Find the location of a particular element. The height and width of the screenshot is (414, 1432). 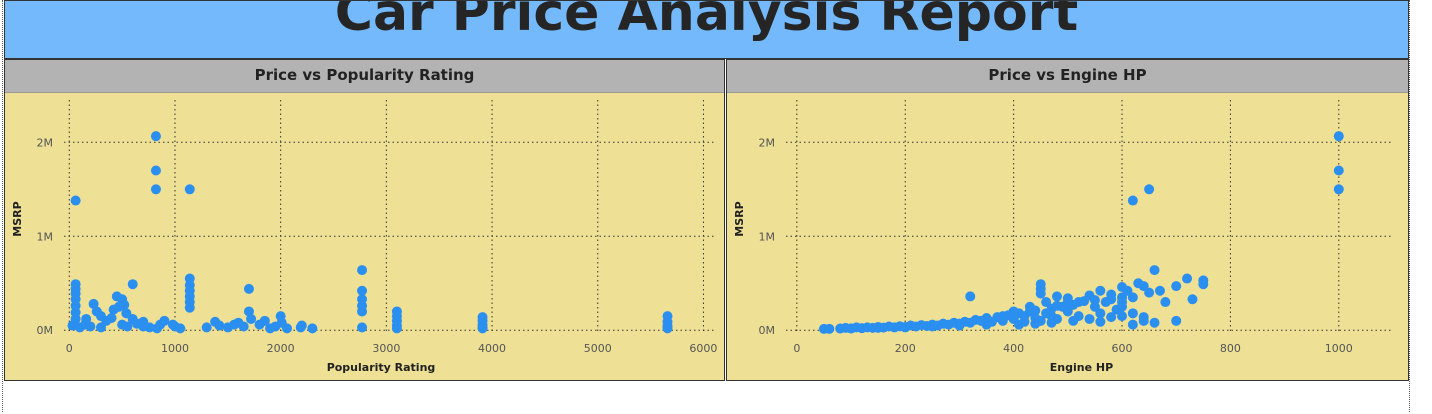

x-tick-label: 6000 is located at coordinates (703, 348).